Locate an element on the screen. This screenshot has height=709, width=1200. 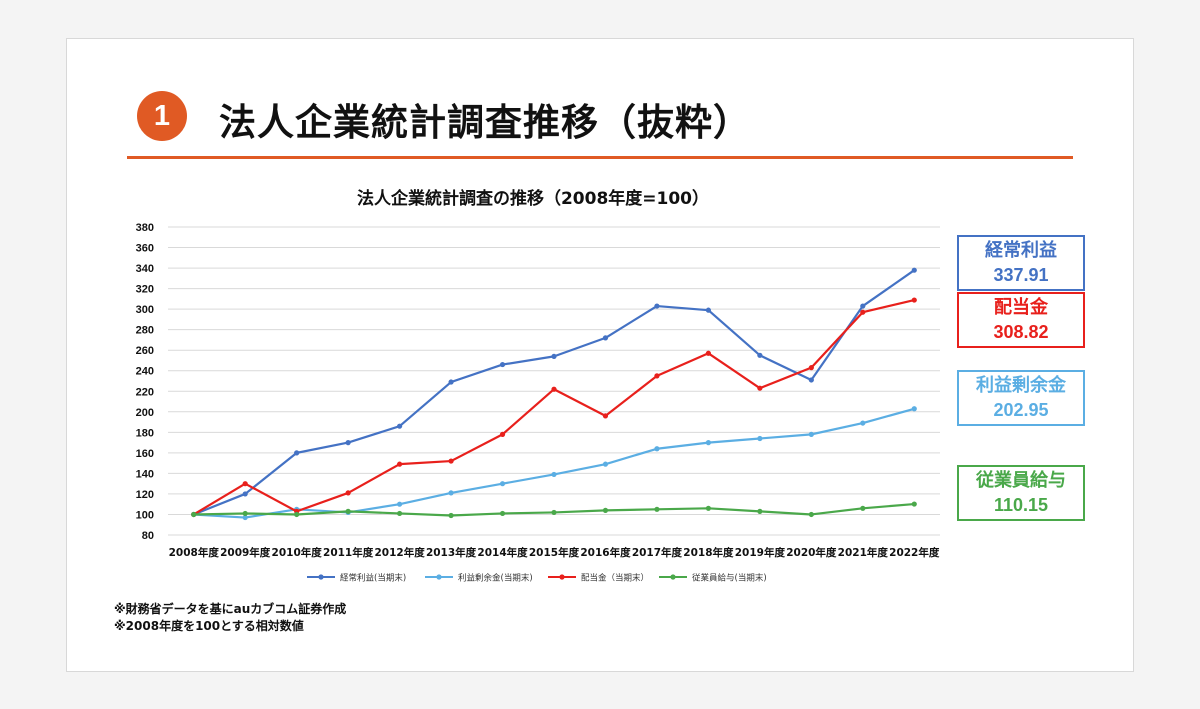
x-tick-label: 2017年度 is located at coordinates (657, 552).